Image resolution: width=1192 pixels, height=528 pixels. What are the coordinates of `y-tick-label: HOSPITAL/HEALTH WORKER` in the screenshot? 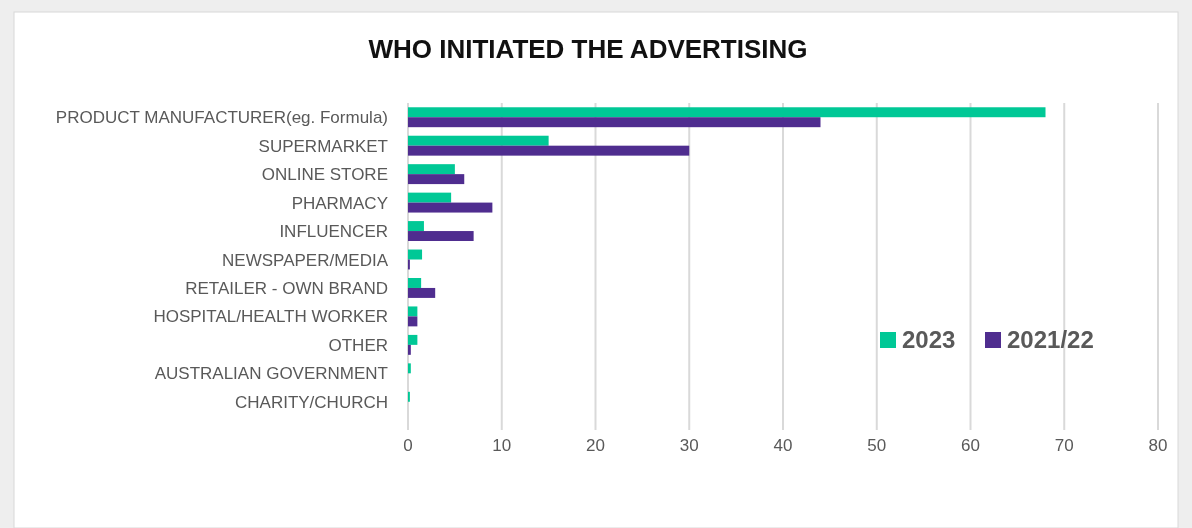 It's located at (270, 317).